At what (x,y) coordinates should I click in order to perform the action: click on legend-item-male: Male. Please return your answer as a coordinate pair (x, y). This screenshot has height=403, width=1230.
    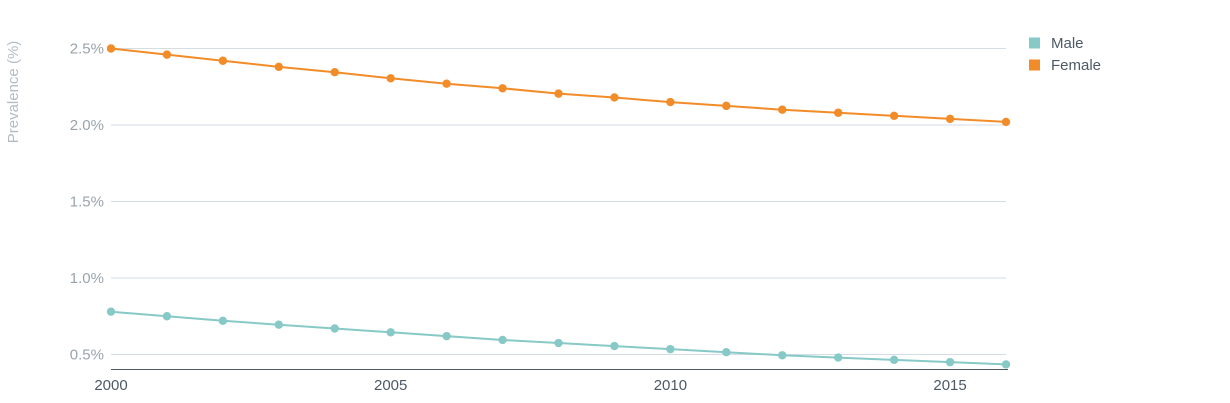
    Looking at the image, I should click on (1056, 43).